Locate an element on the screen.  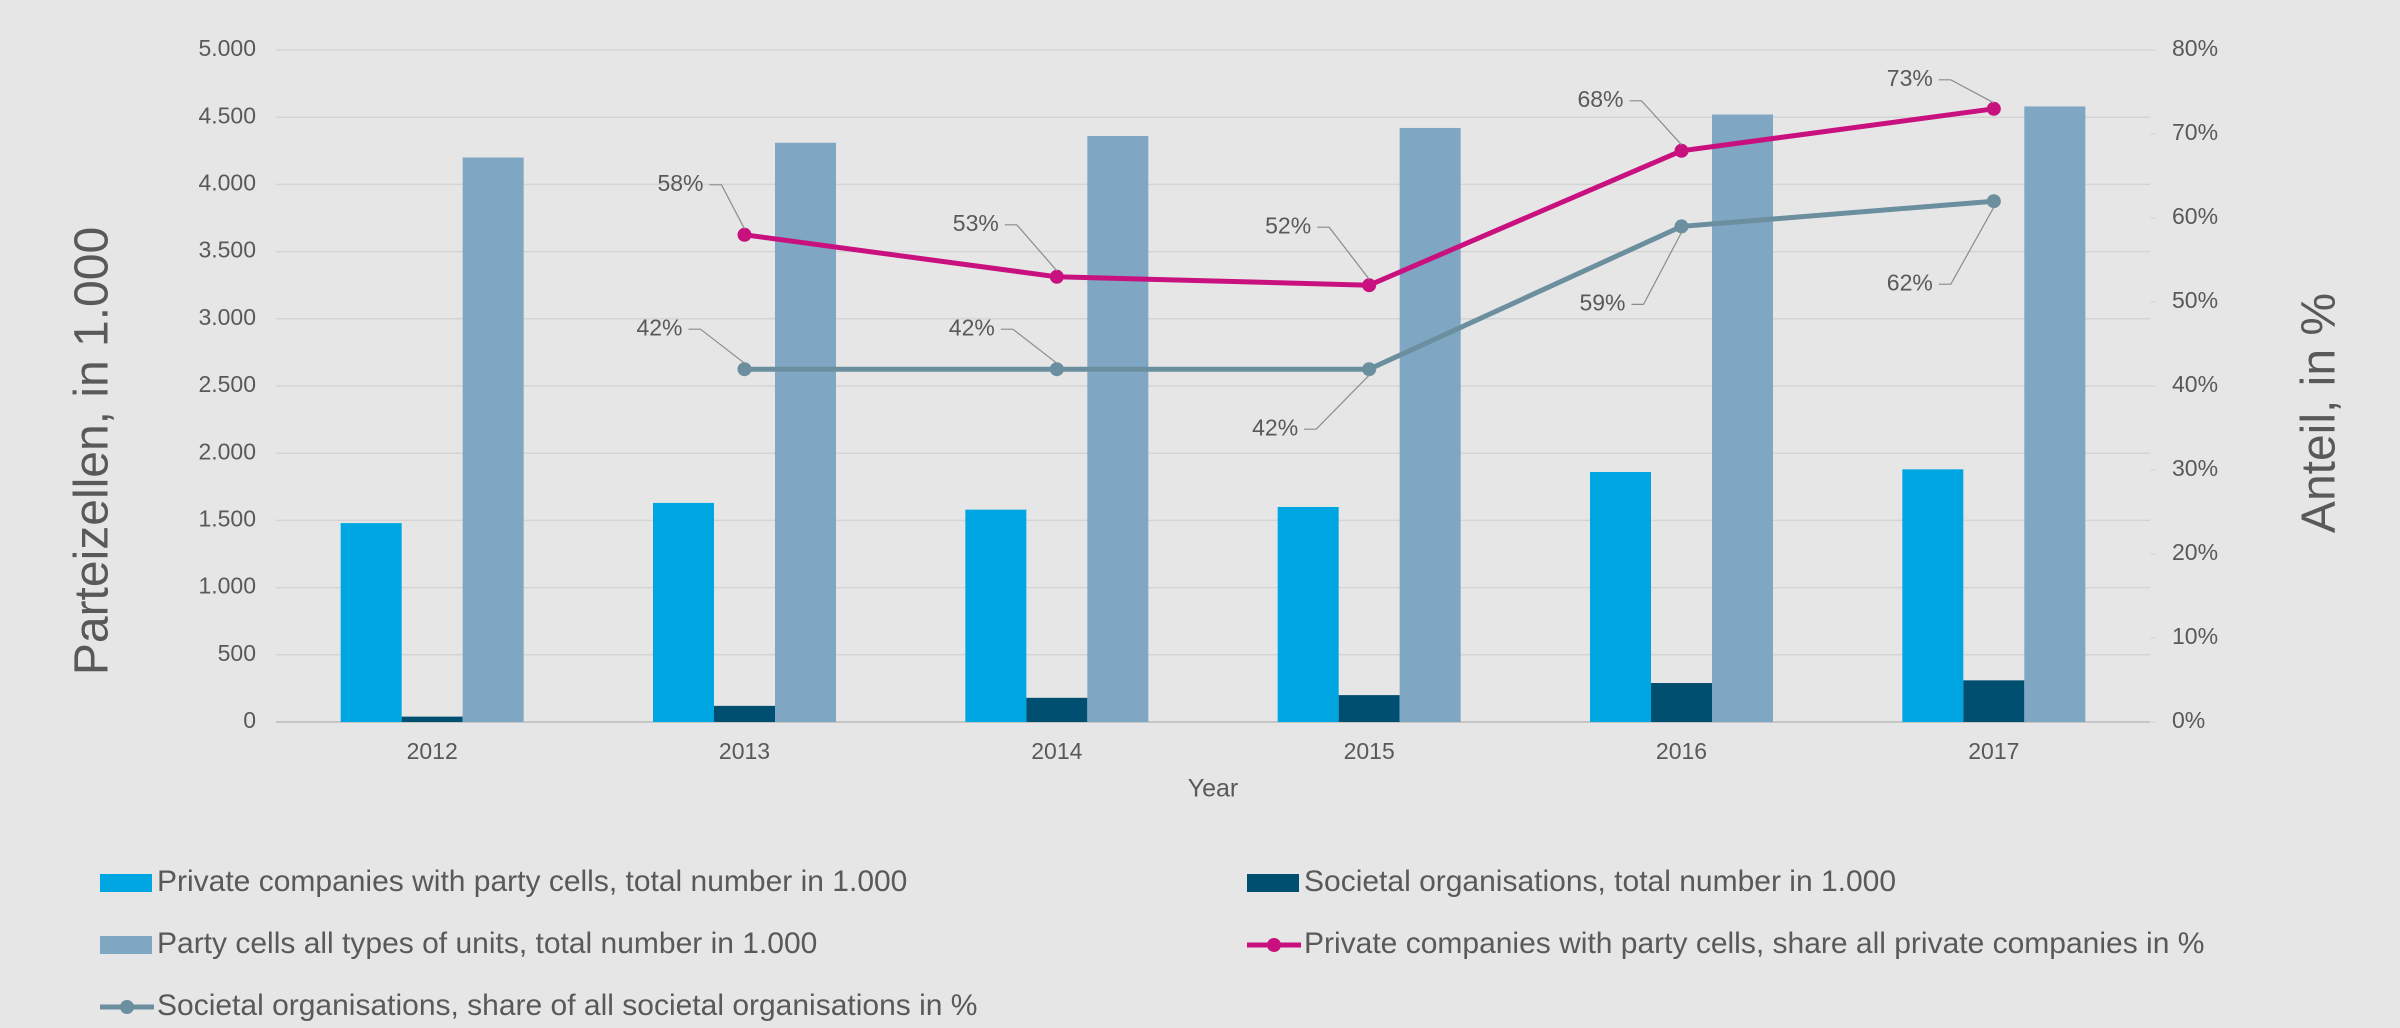
y-tick-label: 4.500 is located at coordinates (227, 115).